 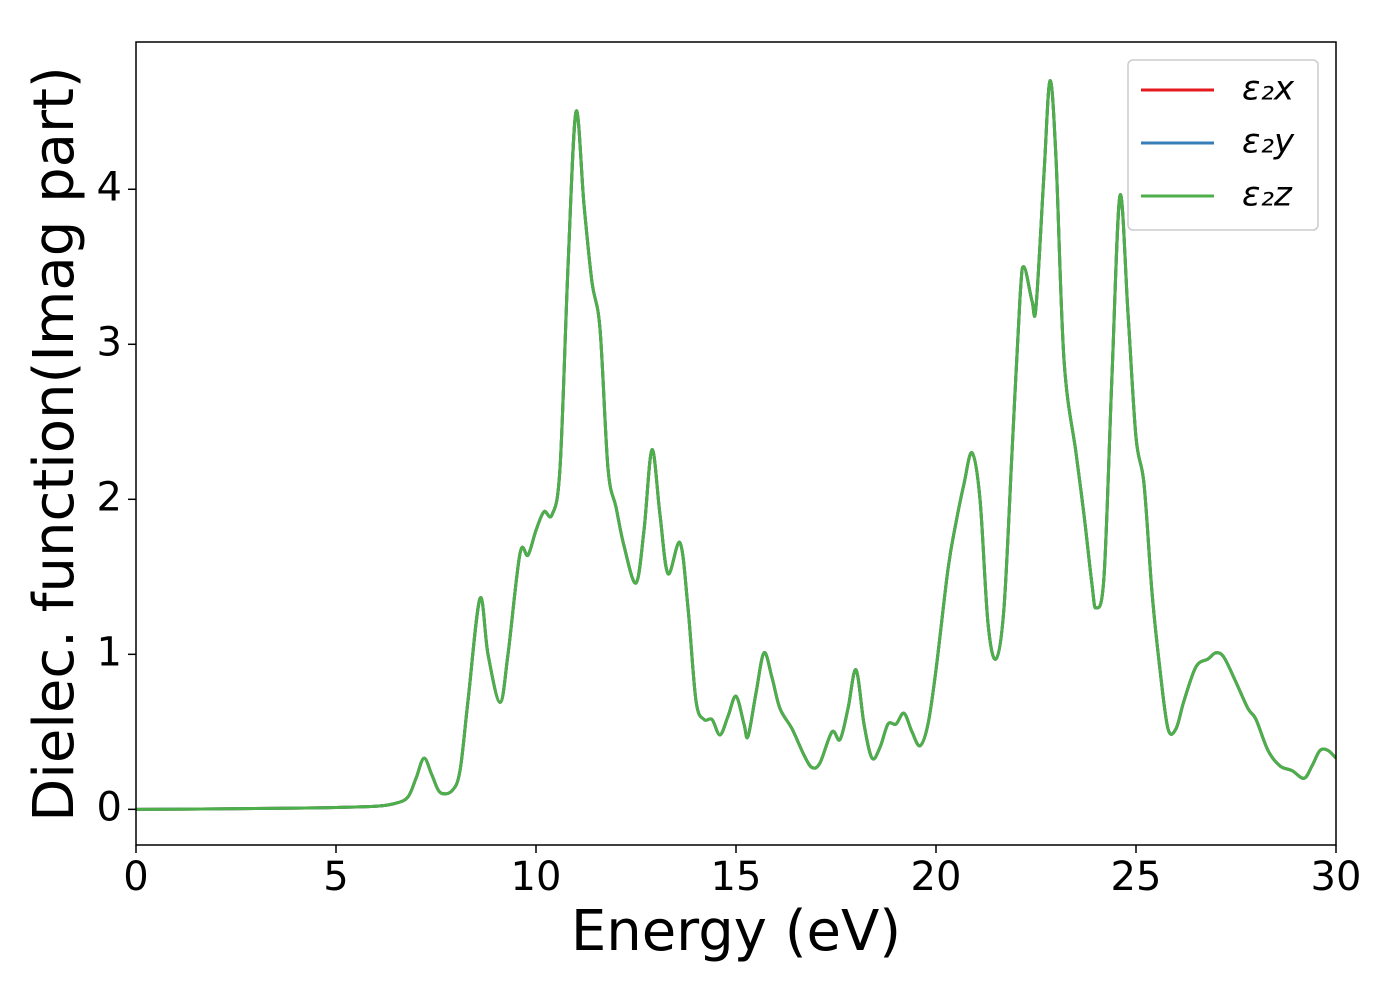 I want to click on legend-label: ε₂z, so click(x=1267, y=195).